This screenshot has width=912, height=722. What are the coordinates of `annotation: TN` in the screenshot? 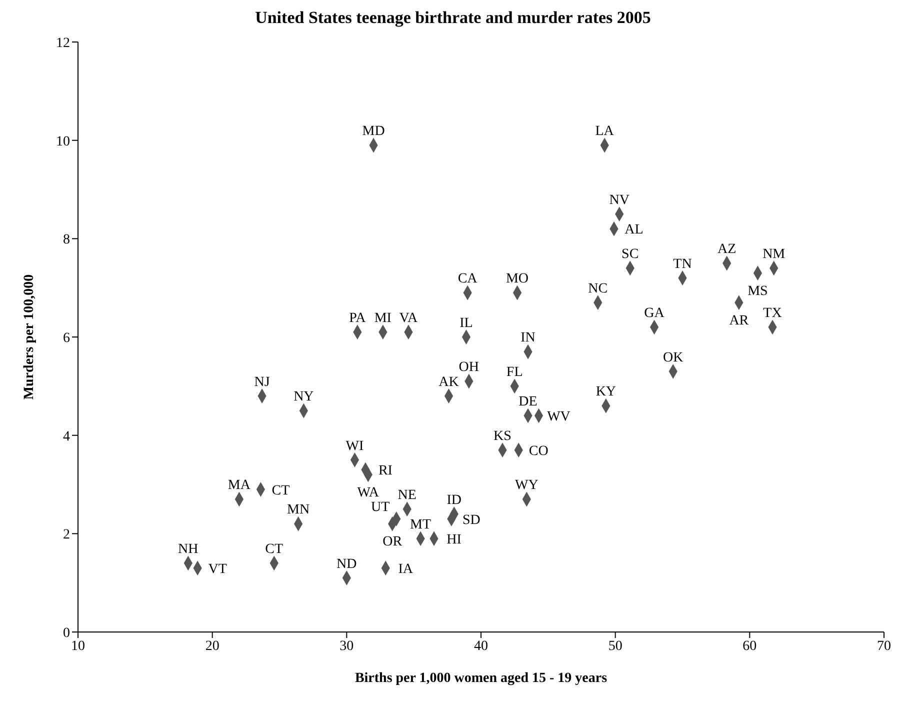 It's located at (682, 264).